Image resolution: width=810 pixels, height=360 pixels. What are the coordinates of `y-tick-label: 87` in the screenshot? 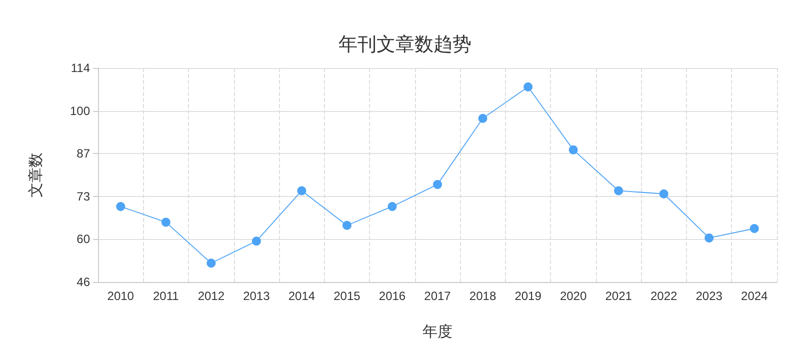 It's located at (83, 153).